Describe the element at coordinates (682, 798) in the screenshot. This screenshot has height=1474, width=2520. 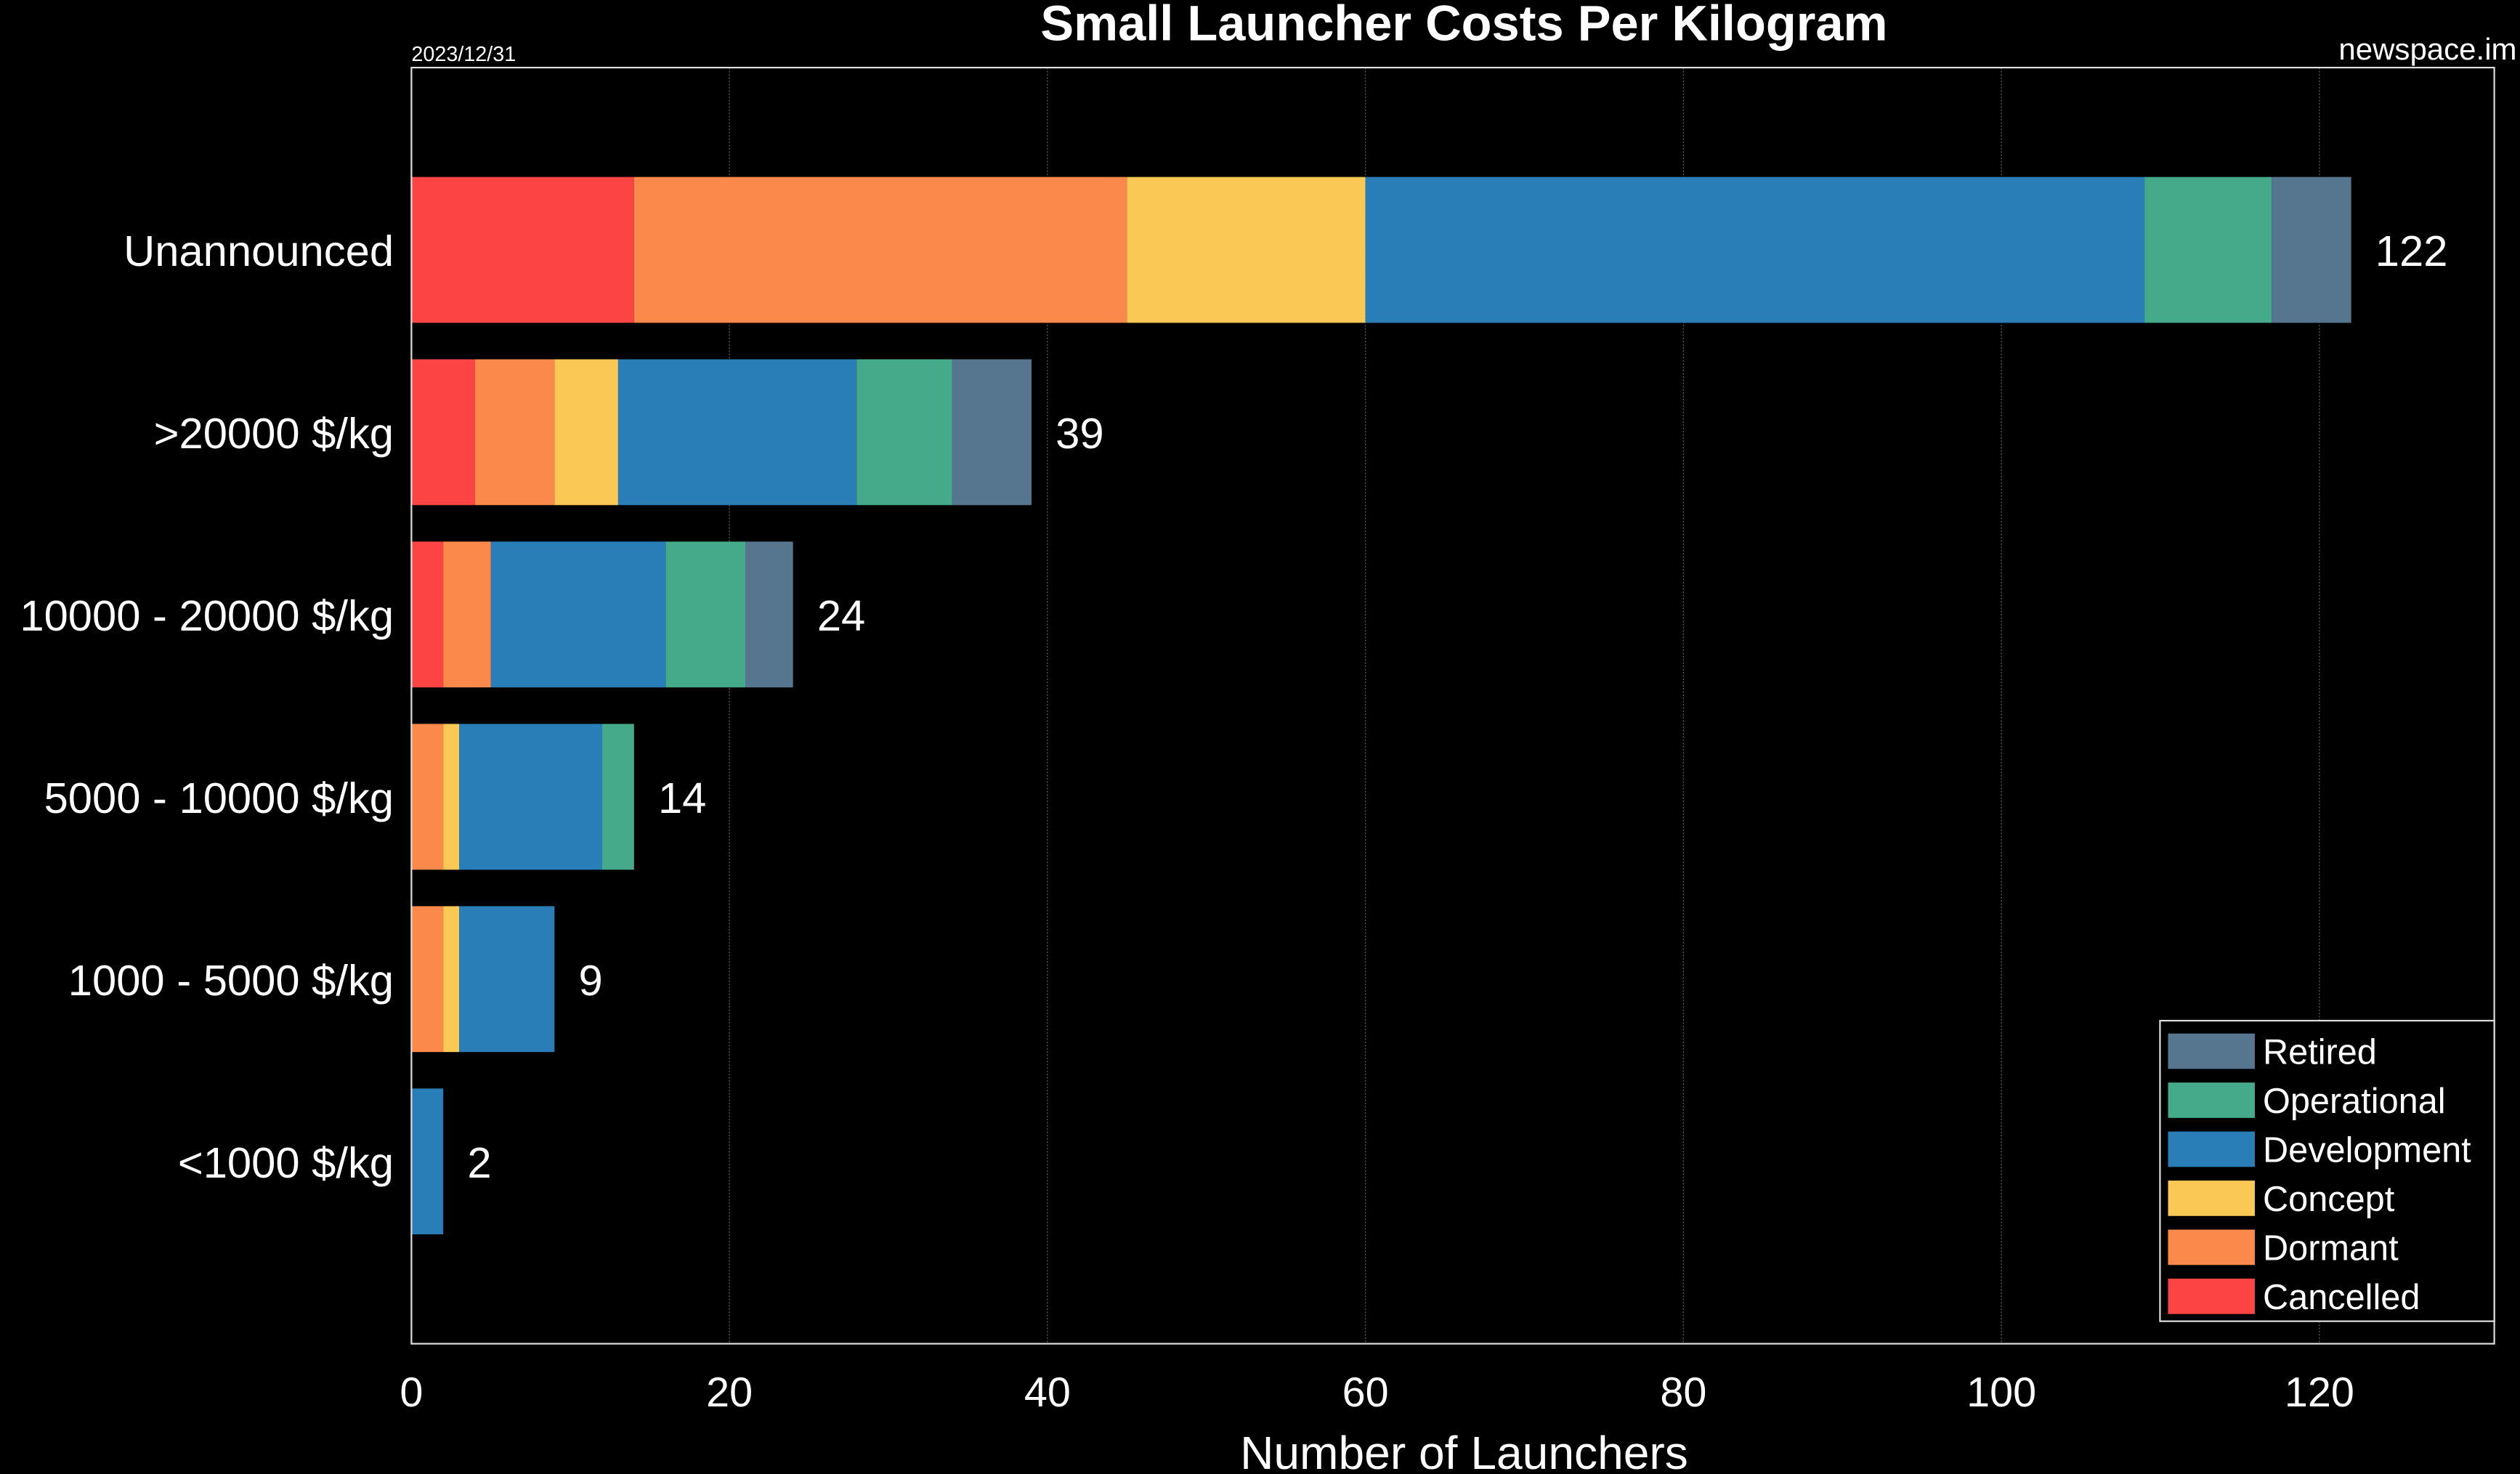
I see `total-label: 14` at that location.